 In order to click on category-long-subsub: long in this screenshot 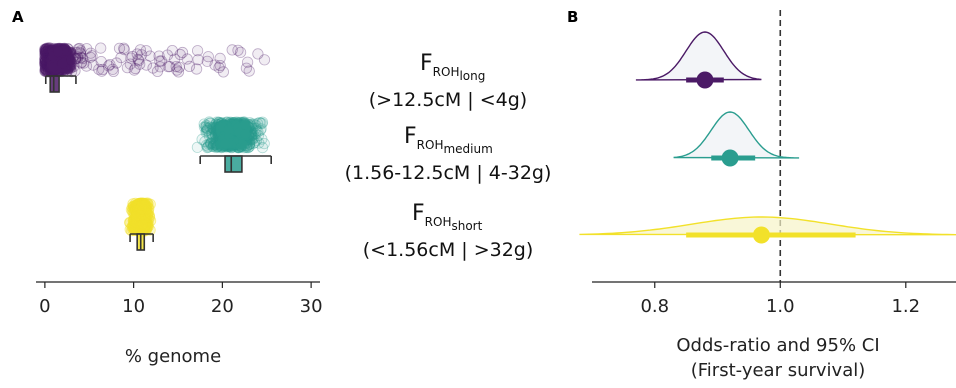, I will do `click(472, 76)`.